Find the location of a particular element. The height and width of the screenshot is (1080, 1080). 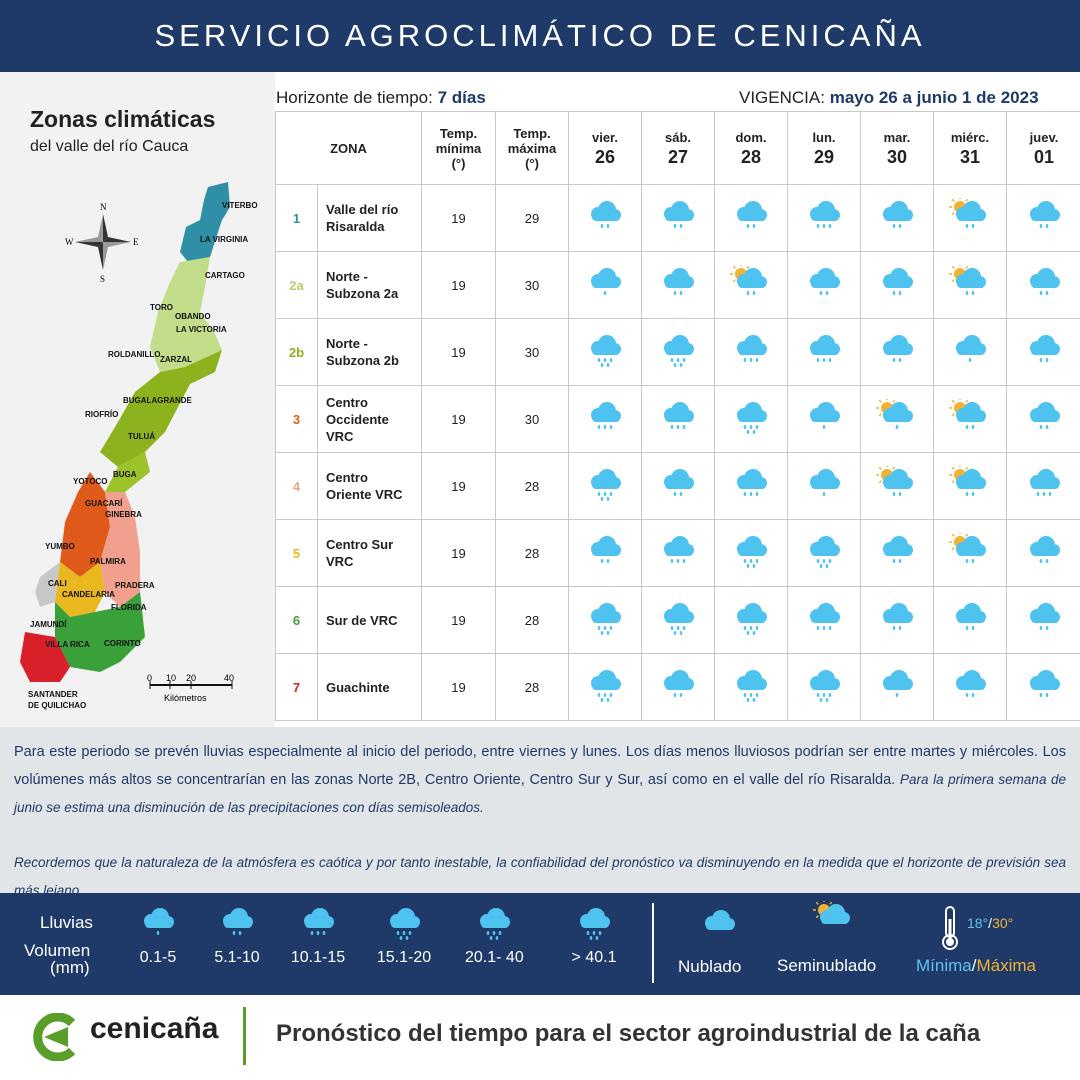

zone-name-line: Subzona 2a is located at coordinates (362, 293).